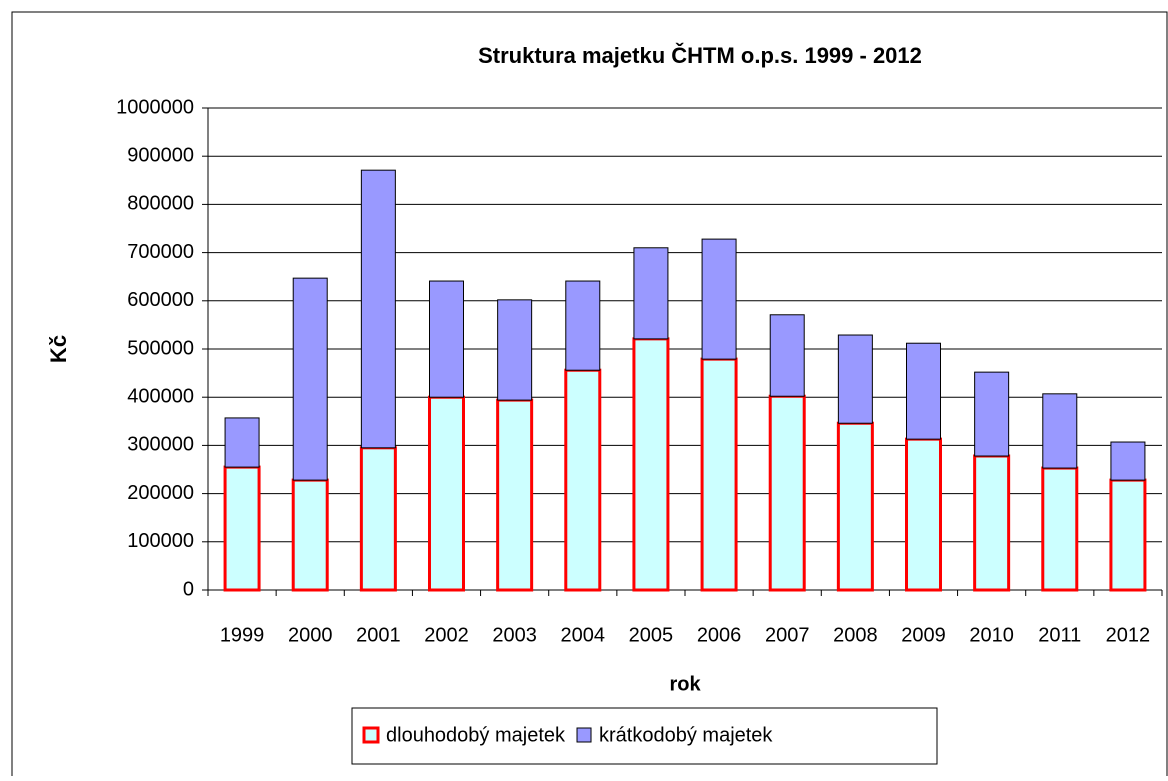 This screenshot has width=1168, height=781. Describe the element at coordinates (58, 349) in the screenshot. I see `y-axis-label: Kč` at that location.